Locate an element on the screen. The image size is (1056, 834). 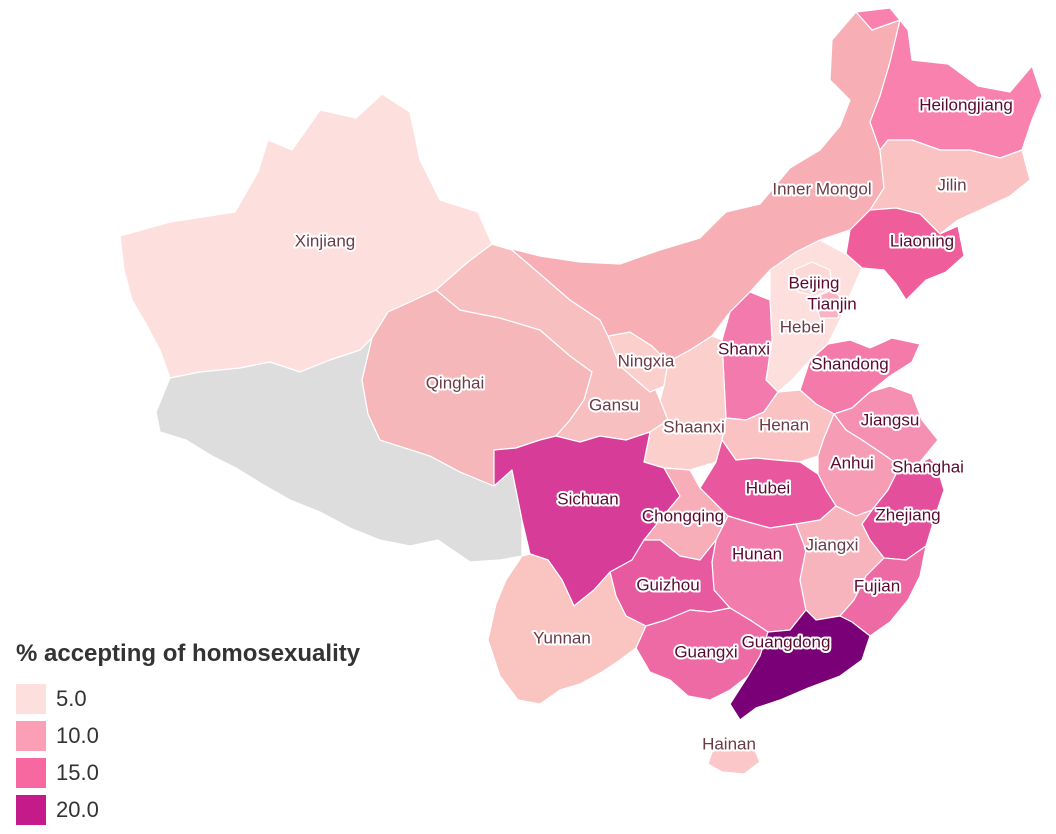
province-label-hunan: Hunan is located at coordinates (757, 553).